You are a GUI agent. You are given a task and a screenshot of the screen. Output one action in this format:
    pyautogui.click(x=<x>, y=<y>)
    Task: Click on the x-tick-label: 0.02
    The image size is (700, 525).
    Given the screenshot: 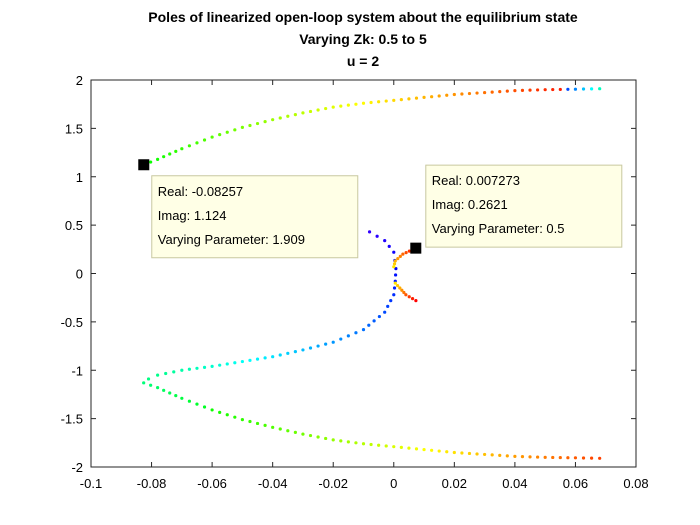 What is the action you would take?
    pyautogui.click(x=454, y=483)
    